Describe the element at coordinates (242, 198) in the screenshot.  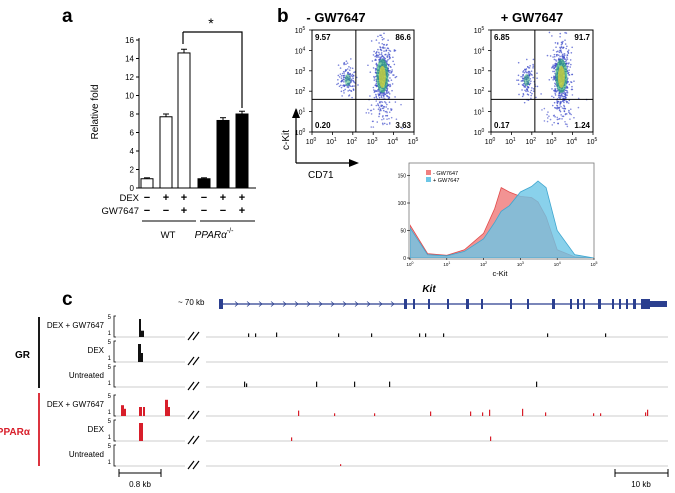
I see `dex-sign: +` at that location.